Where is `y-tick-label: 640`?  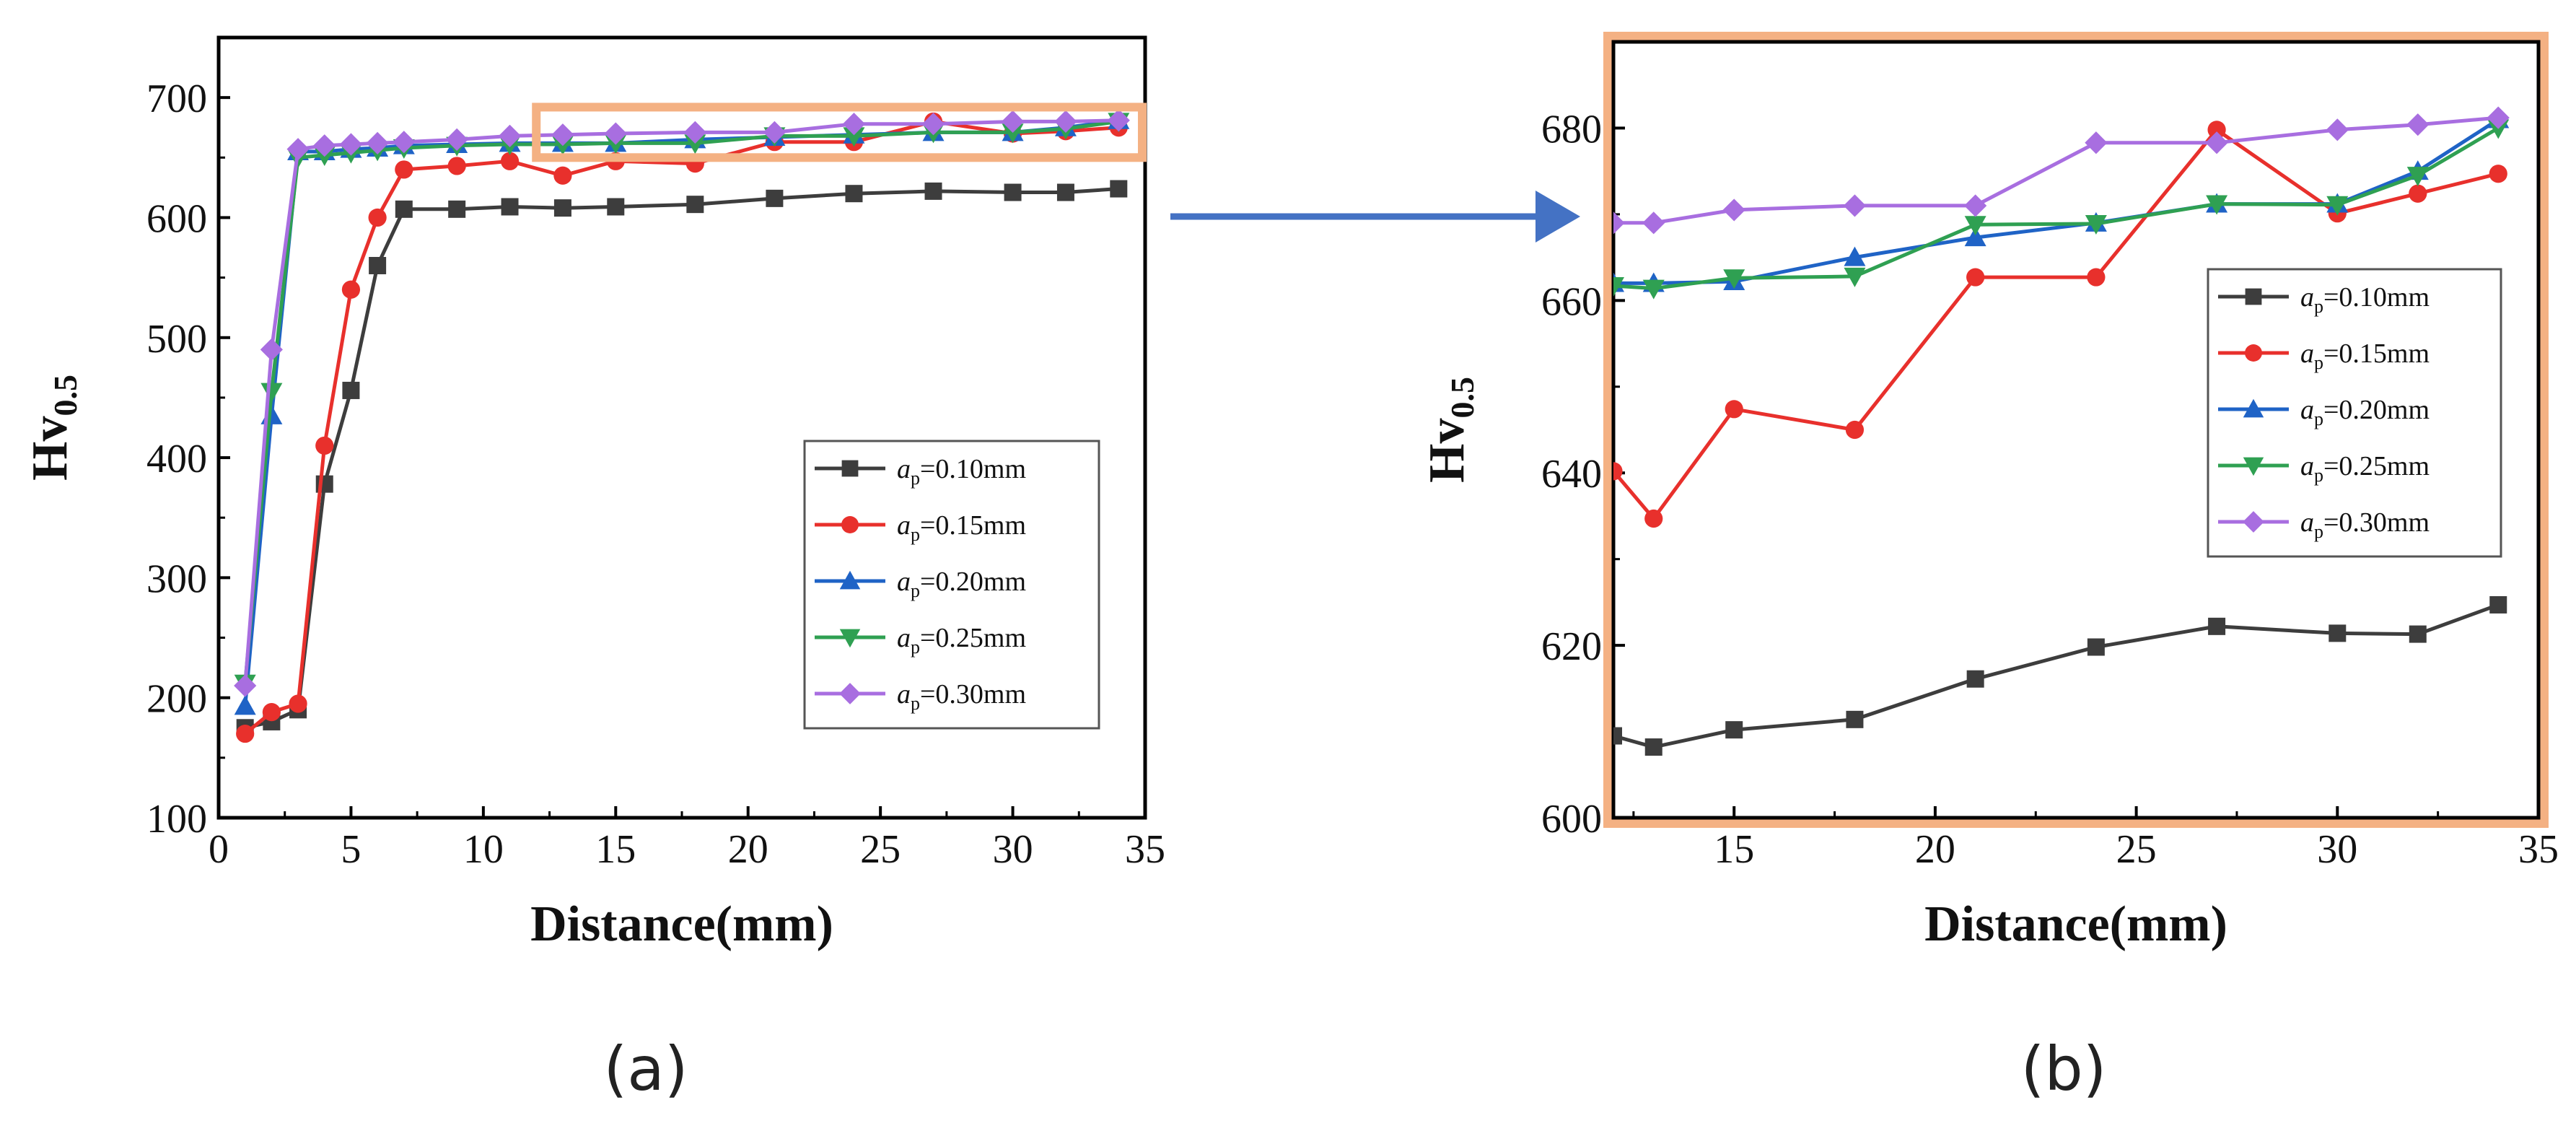
y-tick-label: 640 is located at coordinates (1571, 475).